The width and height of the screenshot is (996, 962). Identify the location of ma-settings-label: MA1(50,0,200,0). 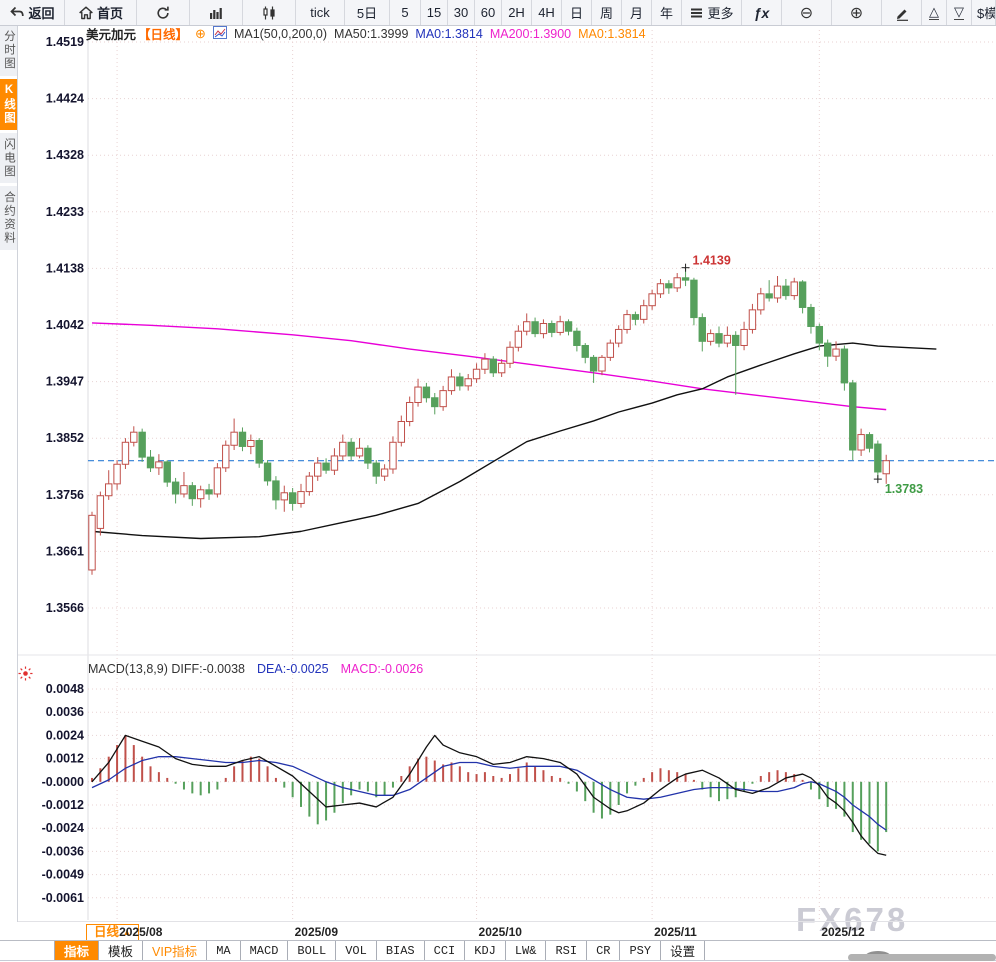
(280, 33).